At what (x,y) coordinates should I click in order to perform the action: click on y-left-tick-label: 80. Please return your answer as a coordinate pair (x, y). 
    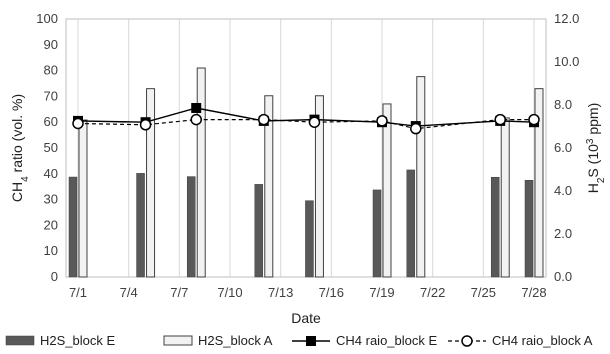
    Looking at the image, I should click on (51, 70).